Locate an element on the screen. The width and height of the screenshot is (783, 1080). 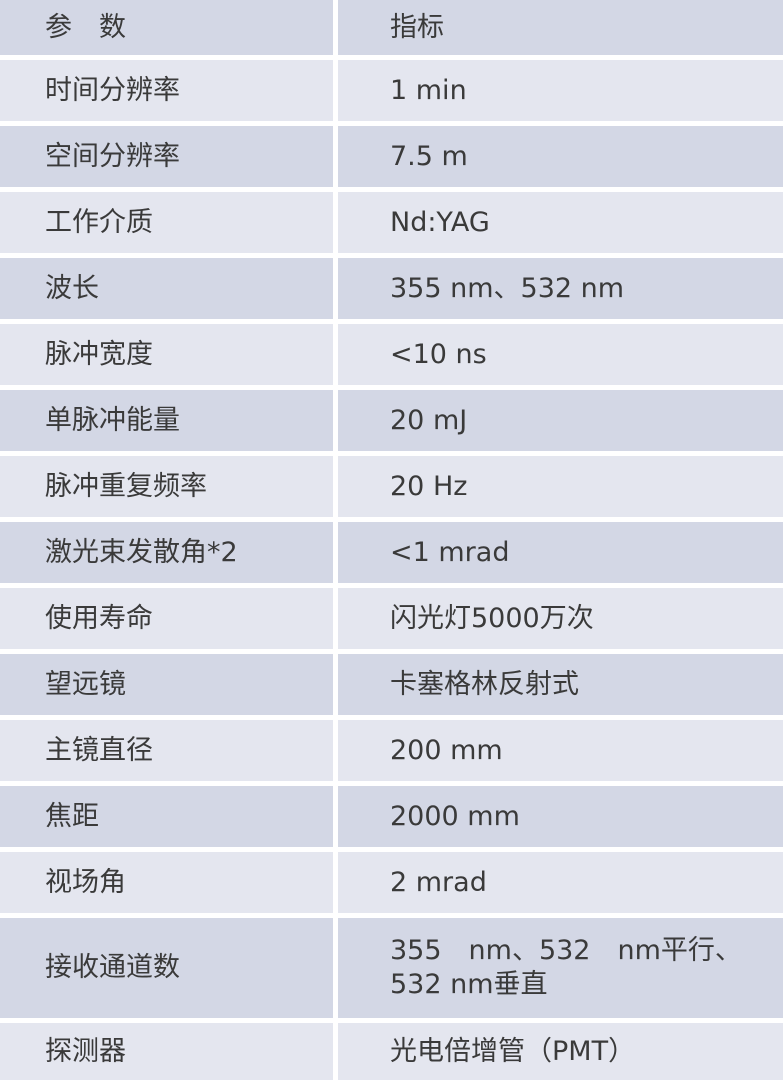
table-row: 空间分辨率 7.5 m is located at coordinates (391, 156).